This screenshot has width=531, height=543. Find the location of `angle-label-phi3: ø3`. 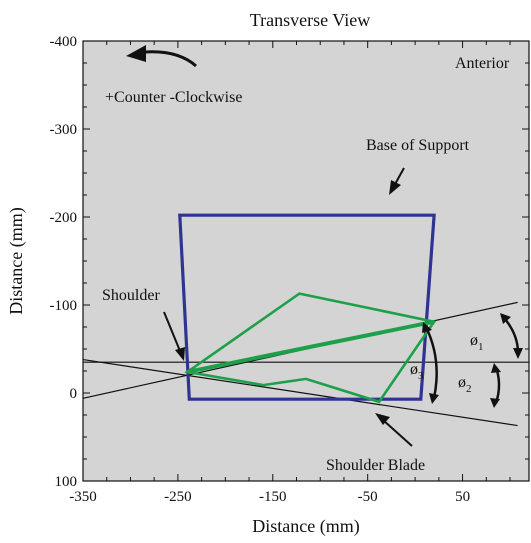

angle-label-phi3: ø3 is located at coordinates (417, 371).